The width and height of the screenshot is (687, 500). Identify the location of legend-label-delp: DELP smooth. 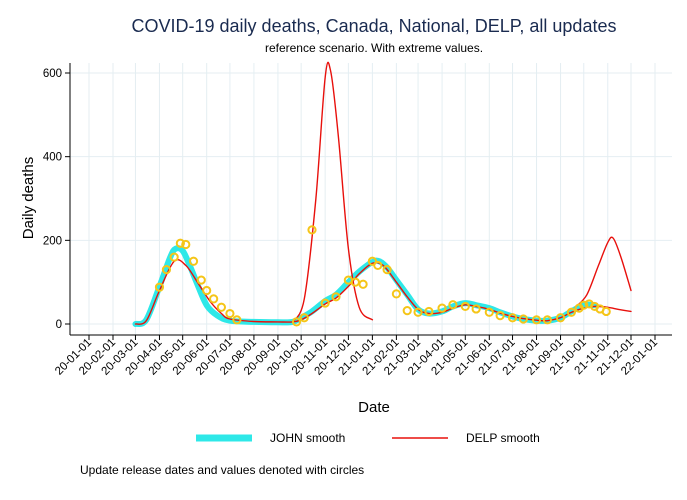
(503, 438).